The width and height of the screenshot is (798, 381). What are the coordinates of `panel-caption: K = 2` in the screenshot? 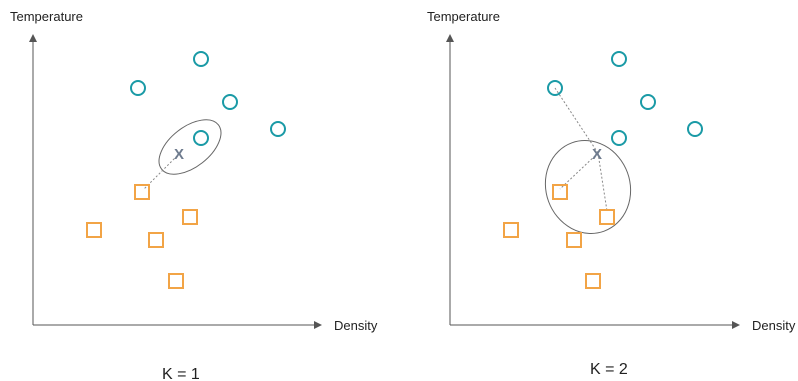 It's located at (609, 369).